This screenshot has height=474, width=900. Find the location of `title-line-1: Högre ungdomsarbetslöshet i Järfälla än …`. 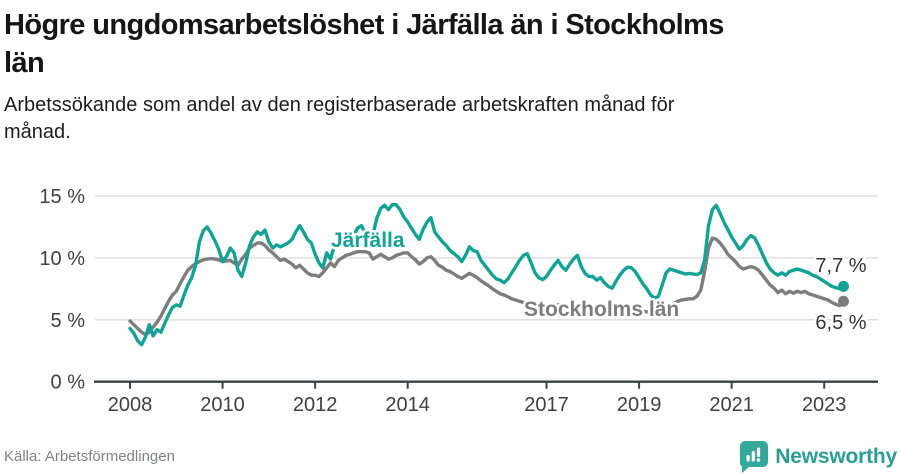

title-line-1: Högre ungdomsarbetslöshet i Järfälla än … is located at coordinates (364, 25).